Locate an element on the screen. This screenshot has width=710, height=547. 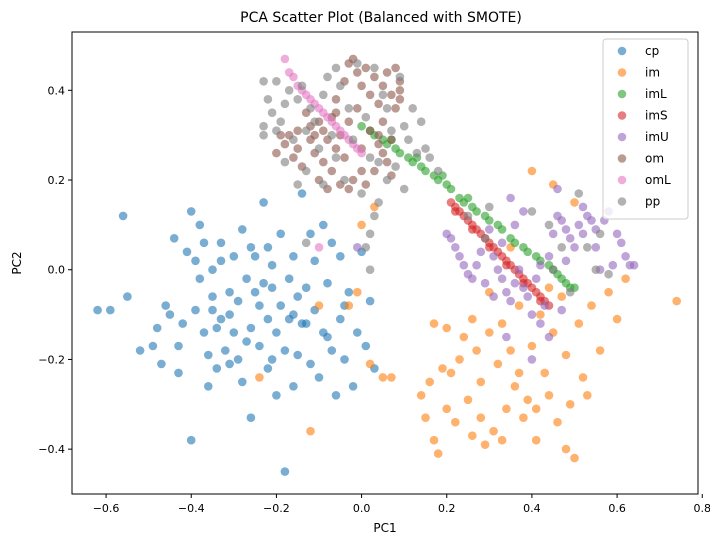
y-tick-label: 0.4 is located at coordinates (57, 90).